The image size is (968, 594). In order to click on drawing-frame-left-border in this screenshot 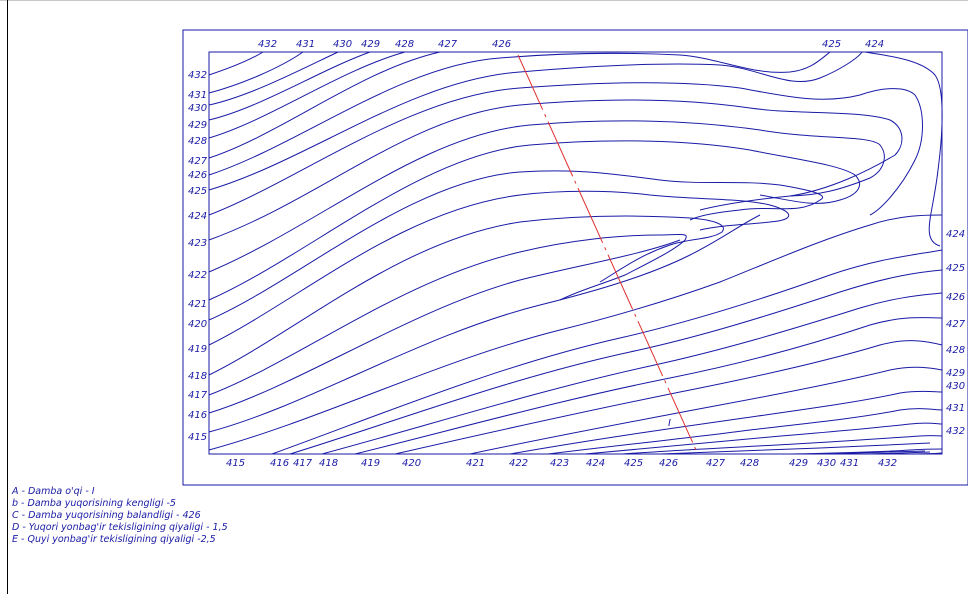, I will do `click(7, 297)`.